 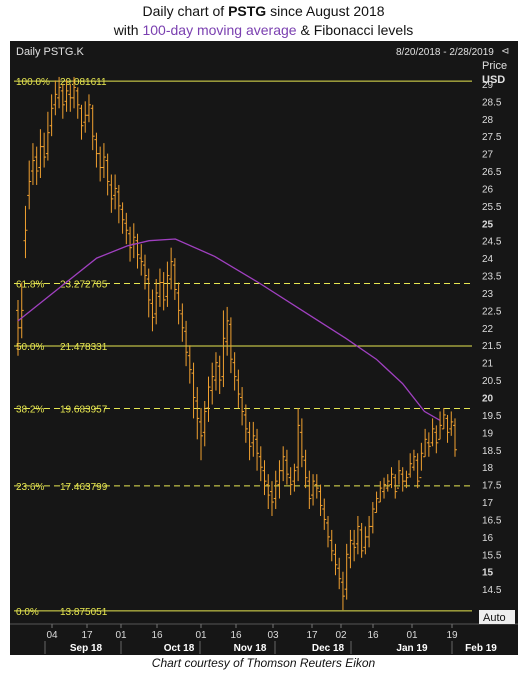 What do you see at coordinates (488, 259) in the screenshot?
I see `ytick-label: 24` at bounding box center [488, 259].